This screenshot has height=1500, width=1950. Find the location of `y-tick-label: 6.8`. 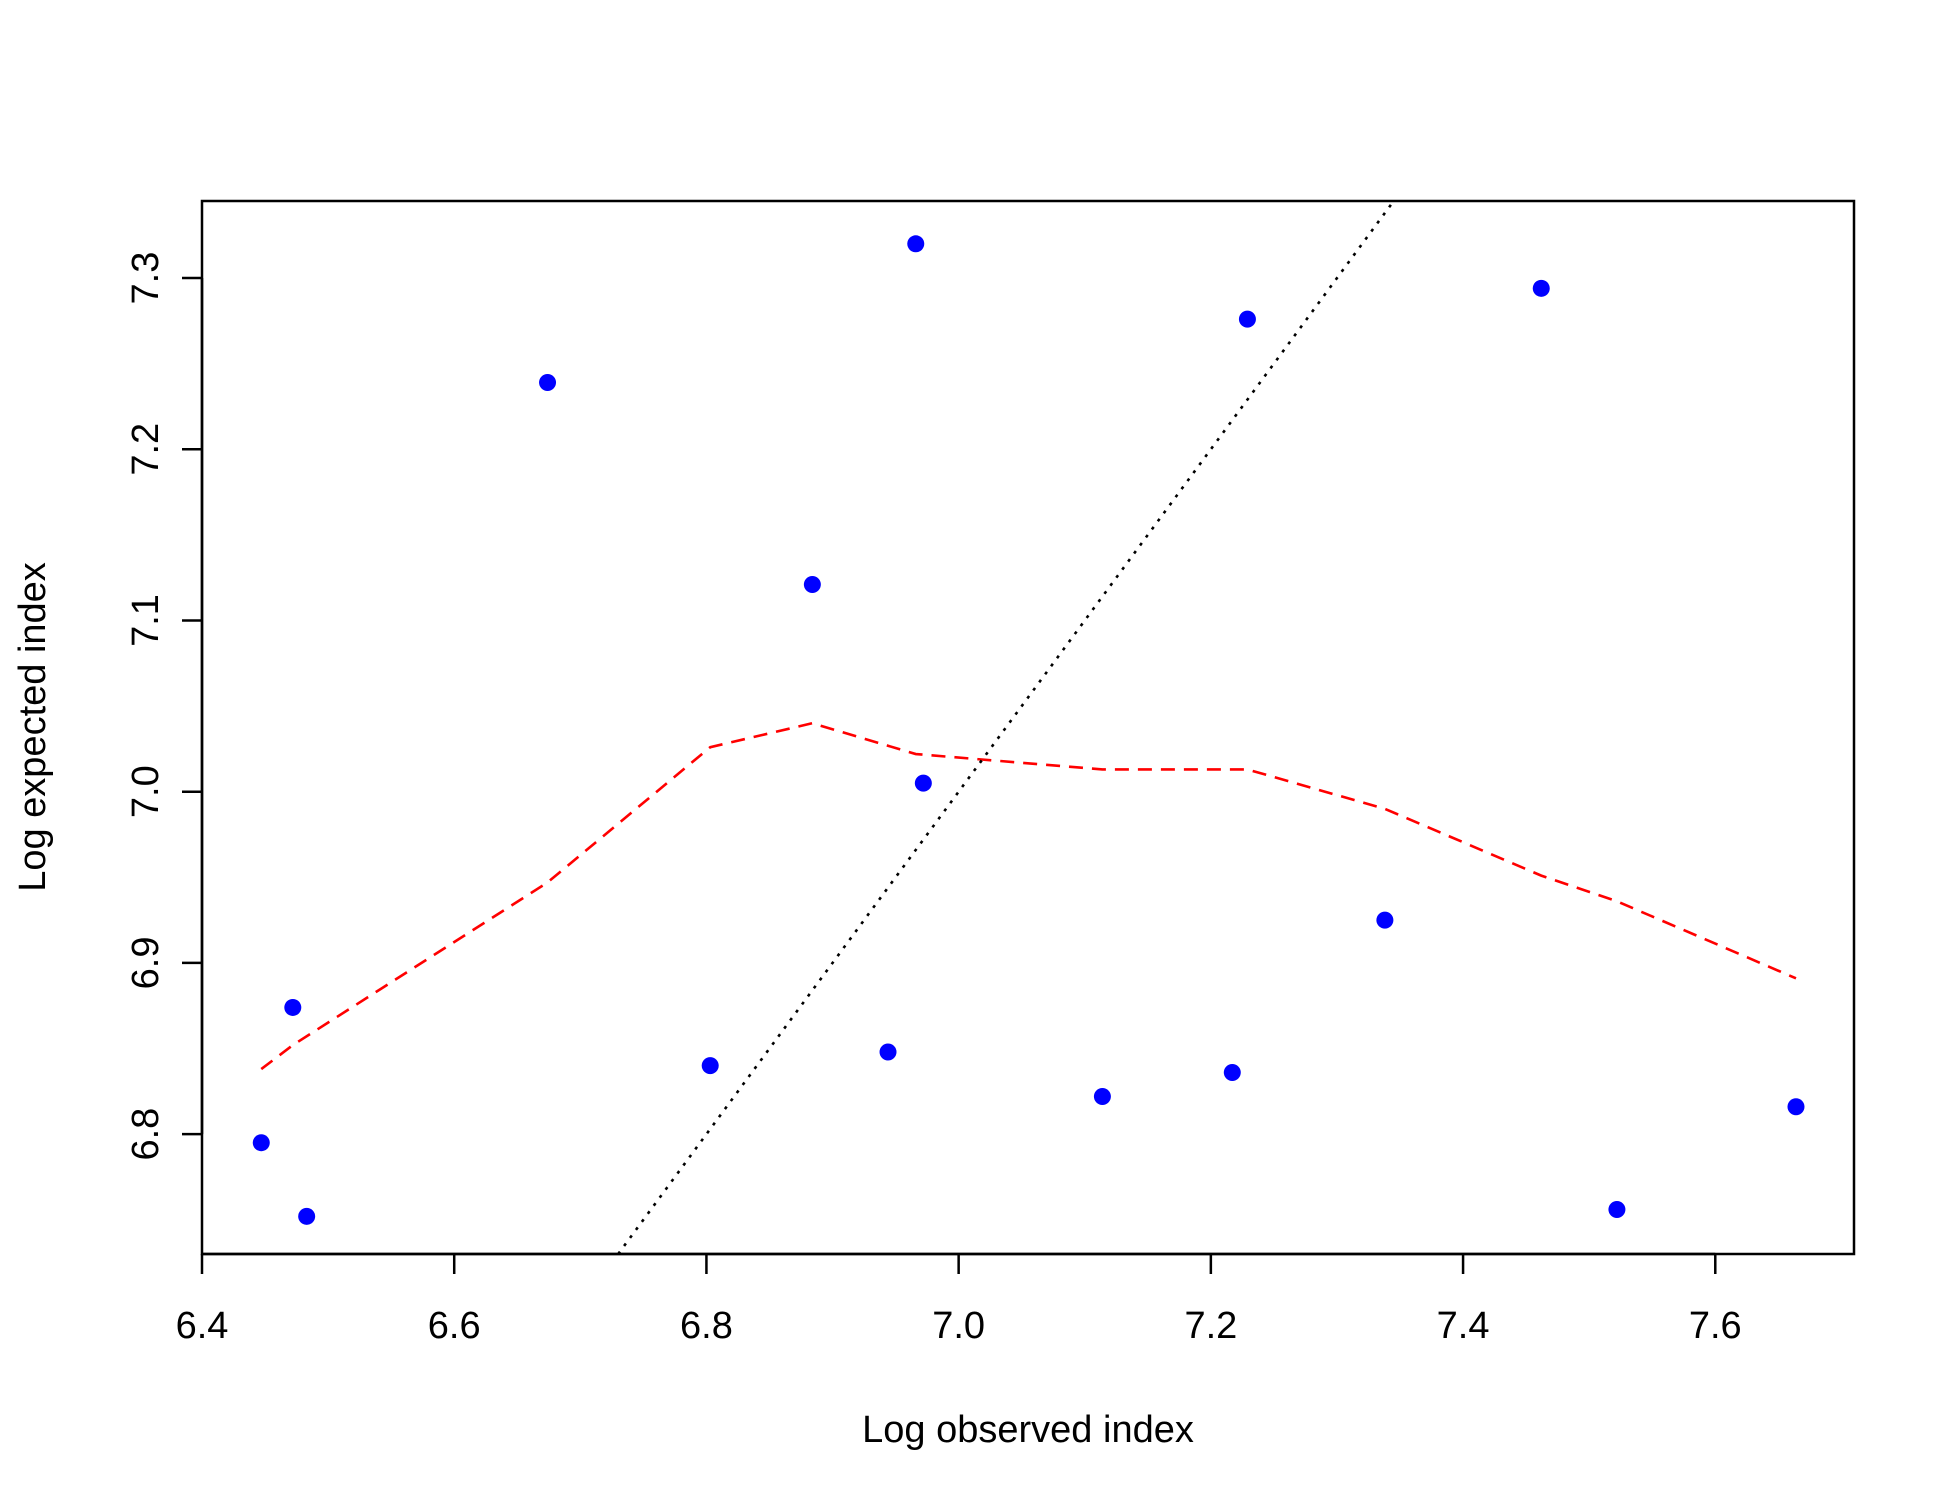

y-tick-label: 6.8 is located at coordinates (146, 1134).